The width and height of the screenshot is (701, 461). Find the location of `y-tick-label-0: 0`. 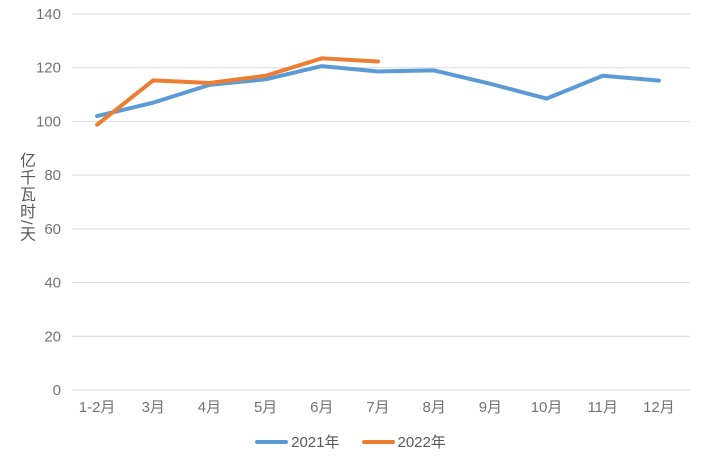

y-tick-label-0: 0 is located at coordinates (57, 390).